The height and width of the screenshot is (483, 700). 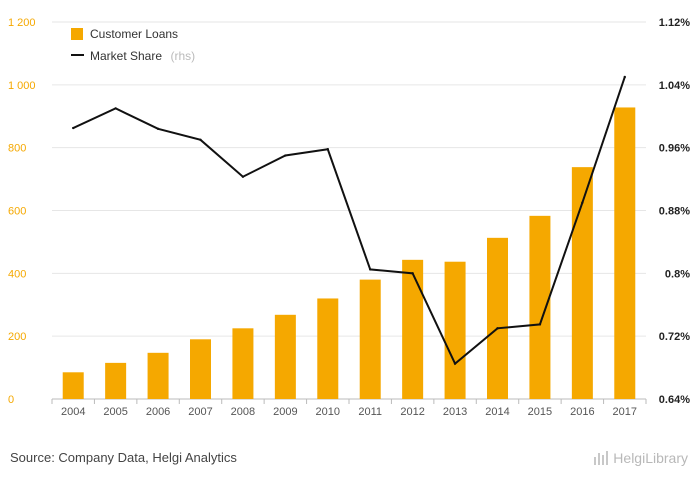 I want to click on legend-label-market-share-name: Market Share, so click(x=126, y=56).